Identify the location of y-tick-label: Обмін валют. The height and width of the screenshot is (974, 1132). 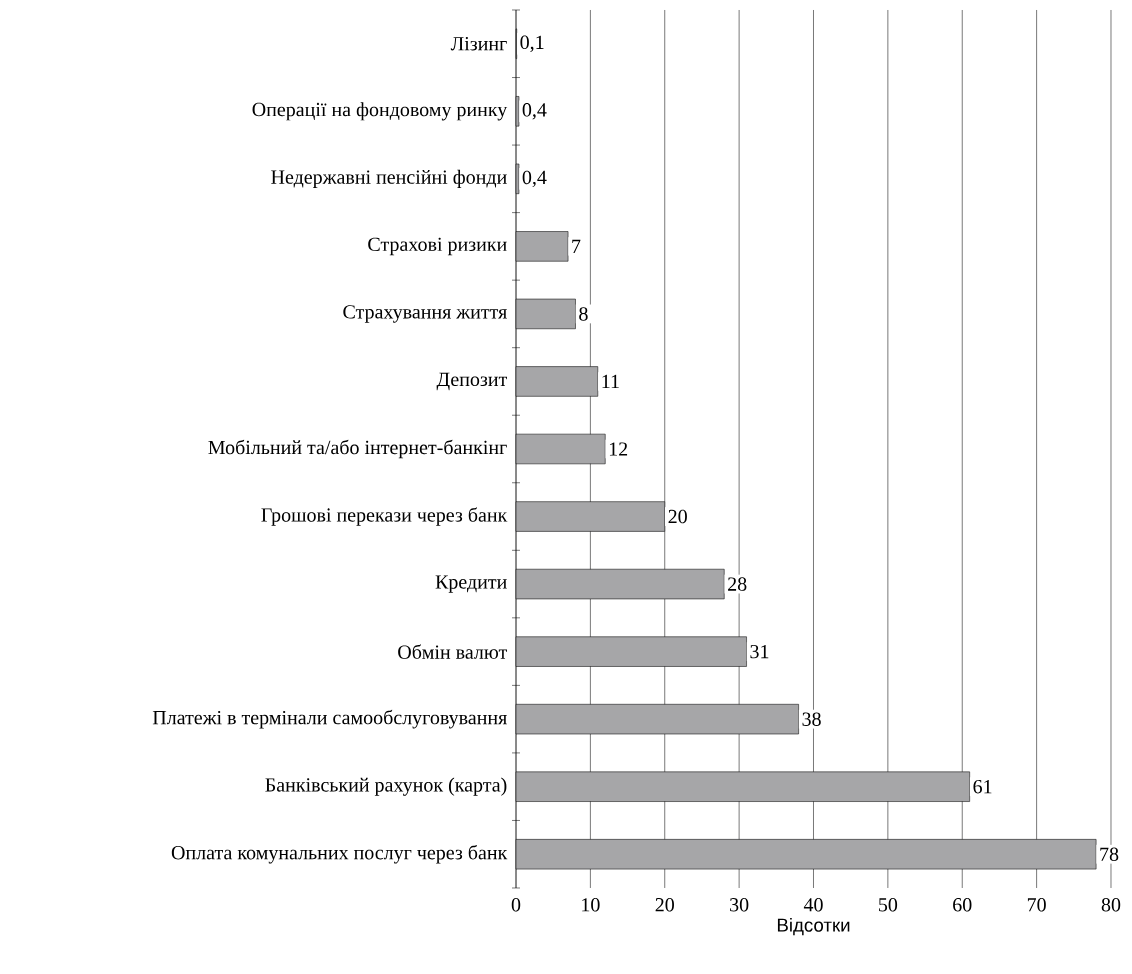
(453, 651).